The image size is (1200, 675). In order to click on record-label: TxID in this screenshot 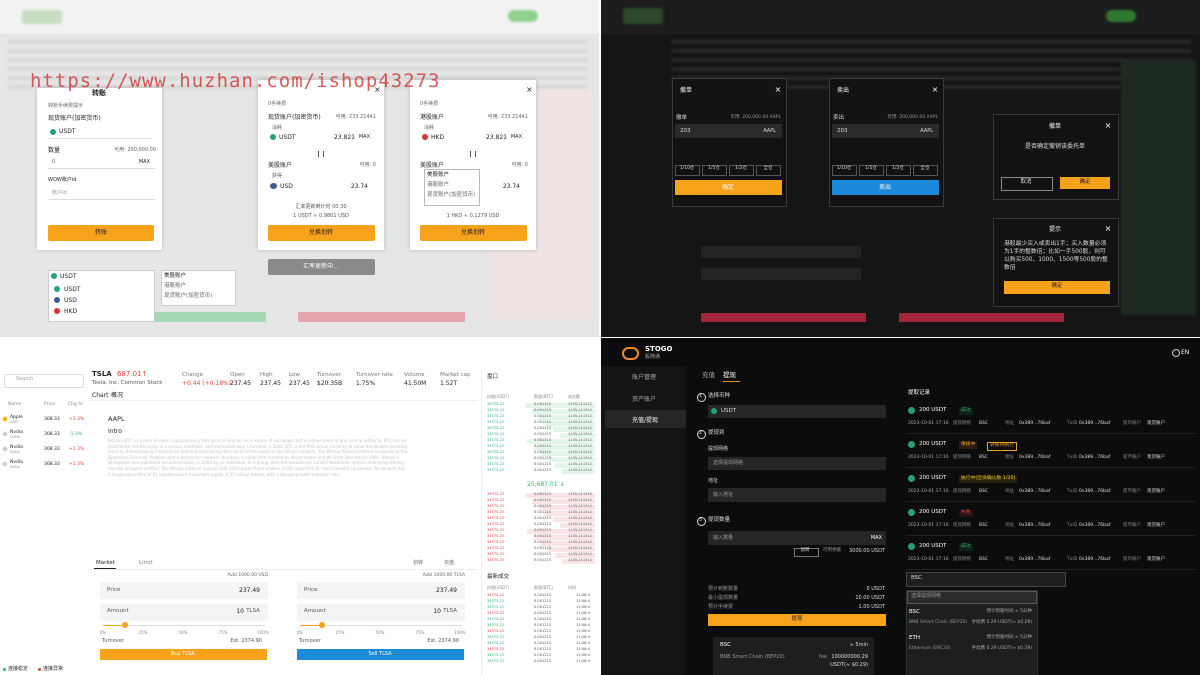, I will do `click(1072, 457)`.